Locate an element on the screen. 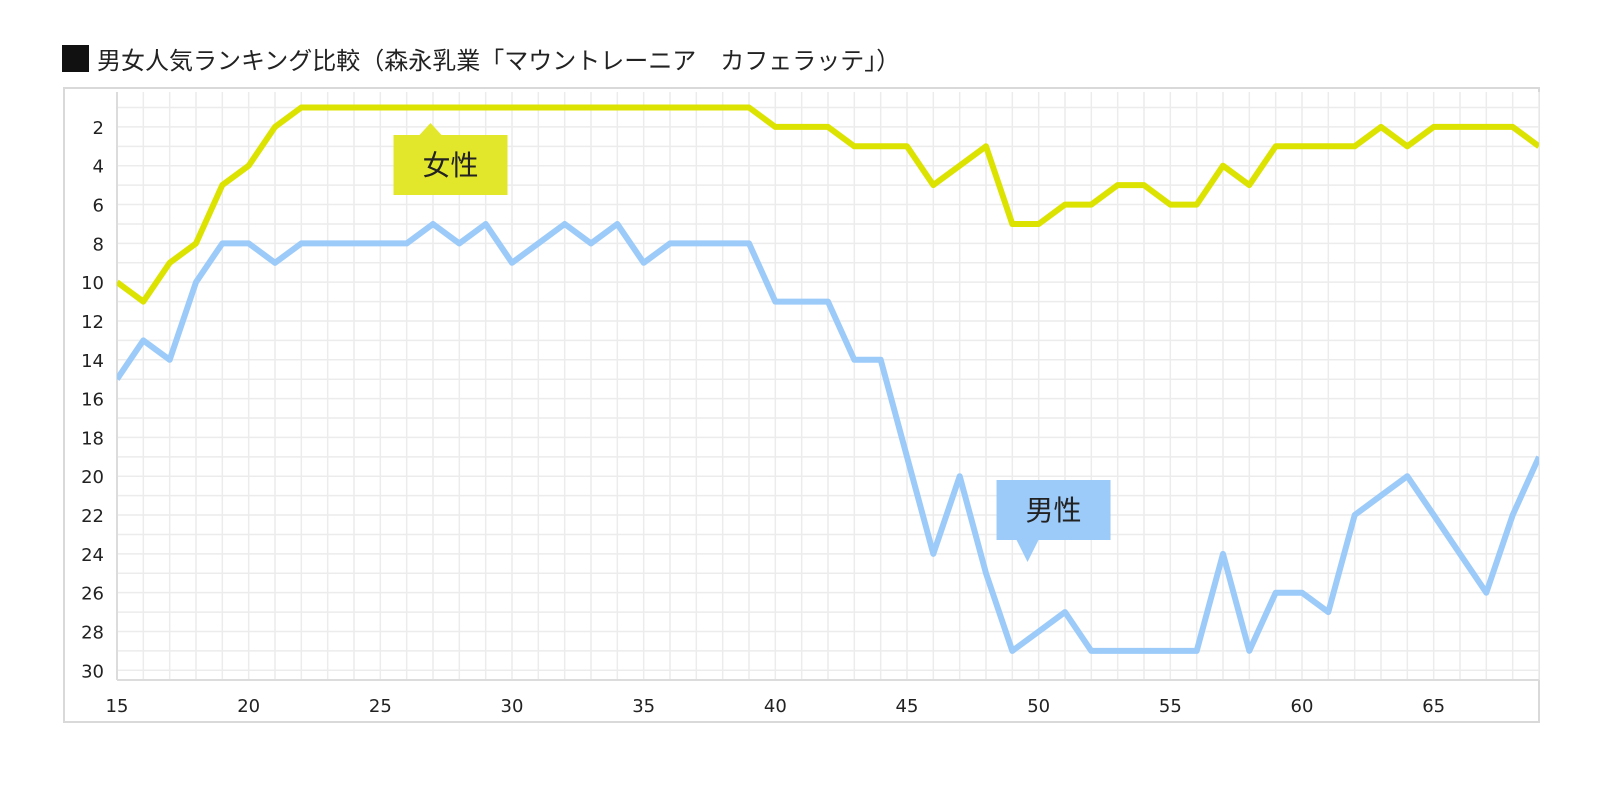 This screenshot has height=797, width=1600. y-tick-label: 14 is located at coordinates (92, 361).